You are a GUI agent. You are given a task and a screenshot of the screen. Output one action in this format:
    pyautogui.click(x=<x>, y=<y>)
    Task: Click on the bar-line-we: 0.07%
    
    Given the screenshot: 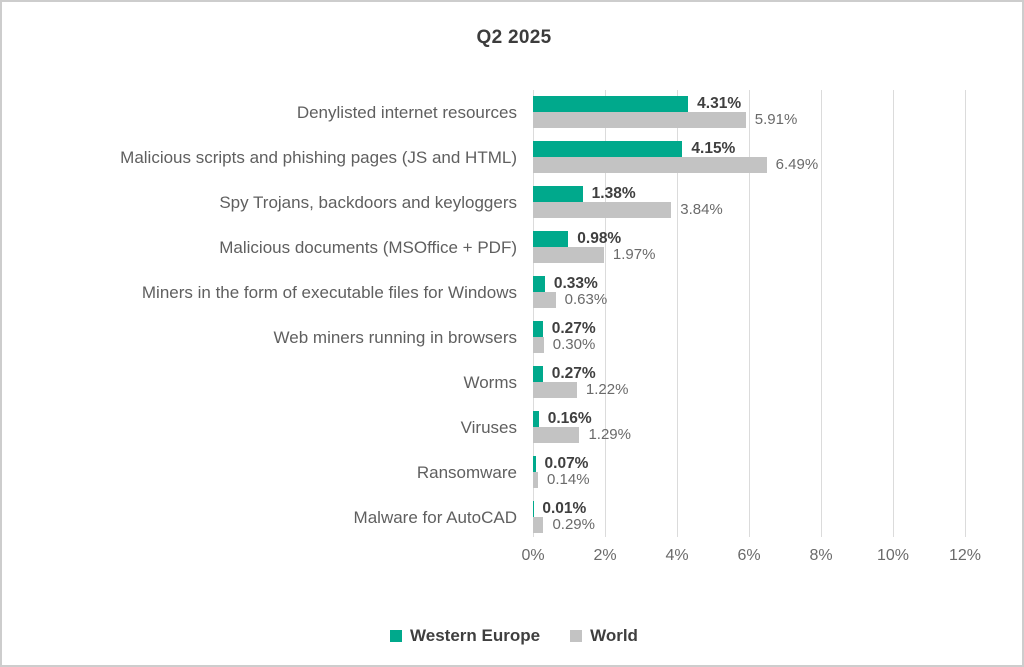 What is the action you would take?
    pyautogui.click(x=560, y=464)
    